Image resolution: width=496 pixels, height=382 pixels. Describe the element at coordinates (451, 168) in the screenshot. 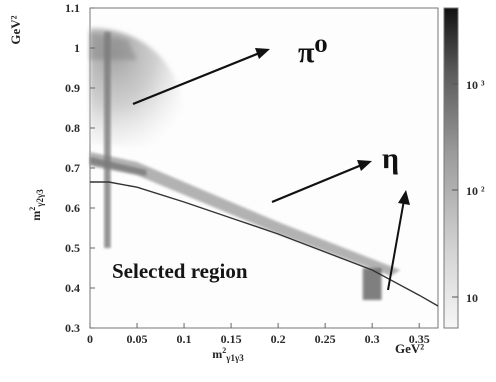

I see `colorbar` at that location.